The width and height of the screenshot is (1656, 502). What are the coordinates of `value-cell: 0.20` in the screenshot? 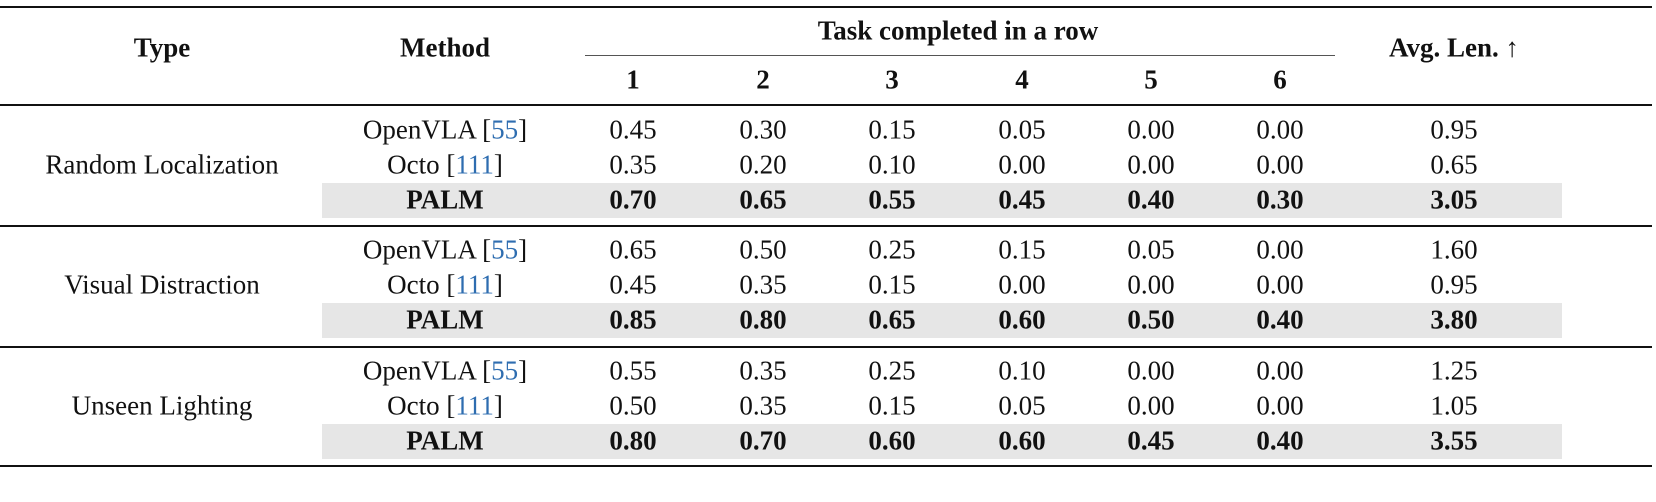 It's located at (763, 164).